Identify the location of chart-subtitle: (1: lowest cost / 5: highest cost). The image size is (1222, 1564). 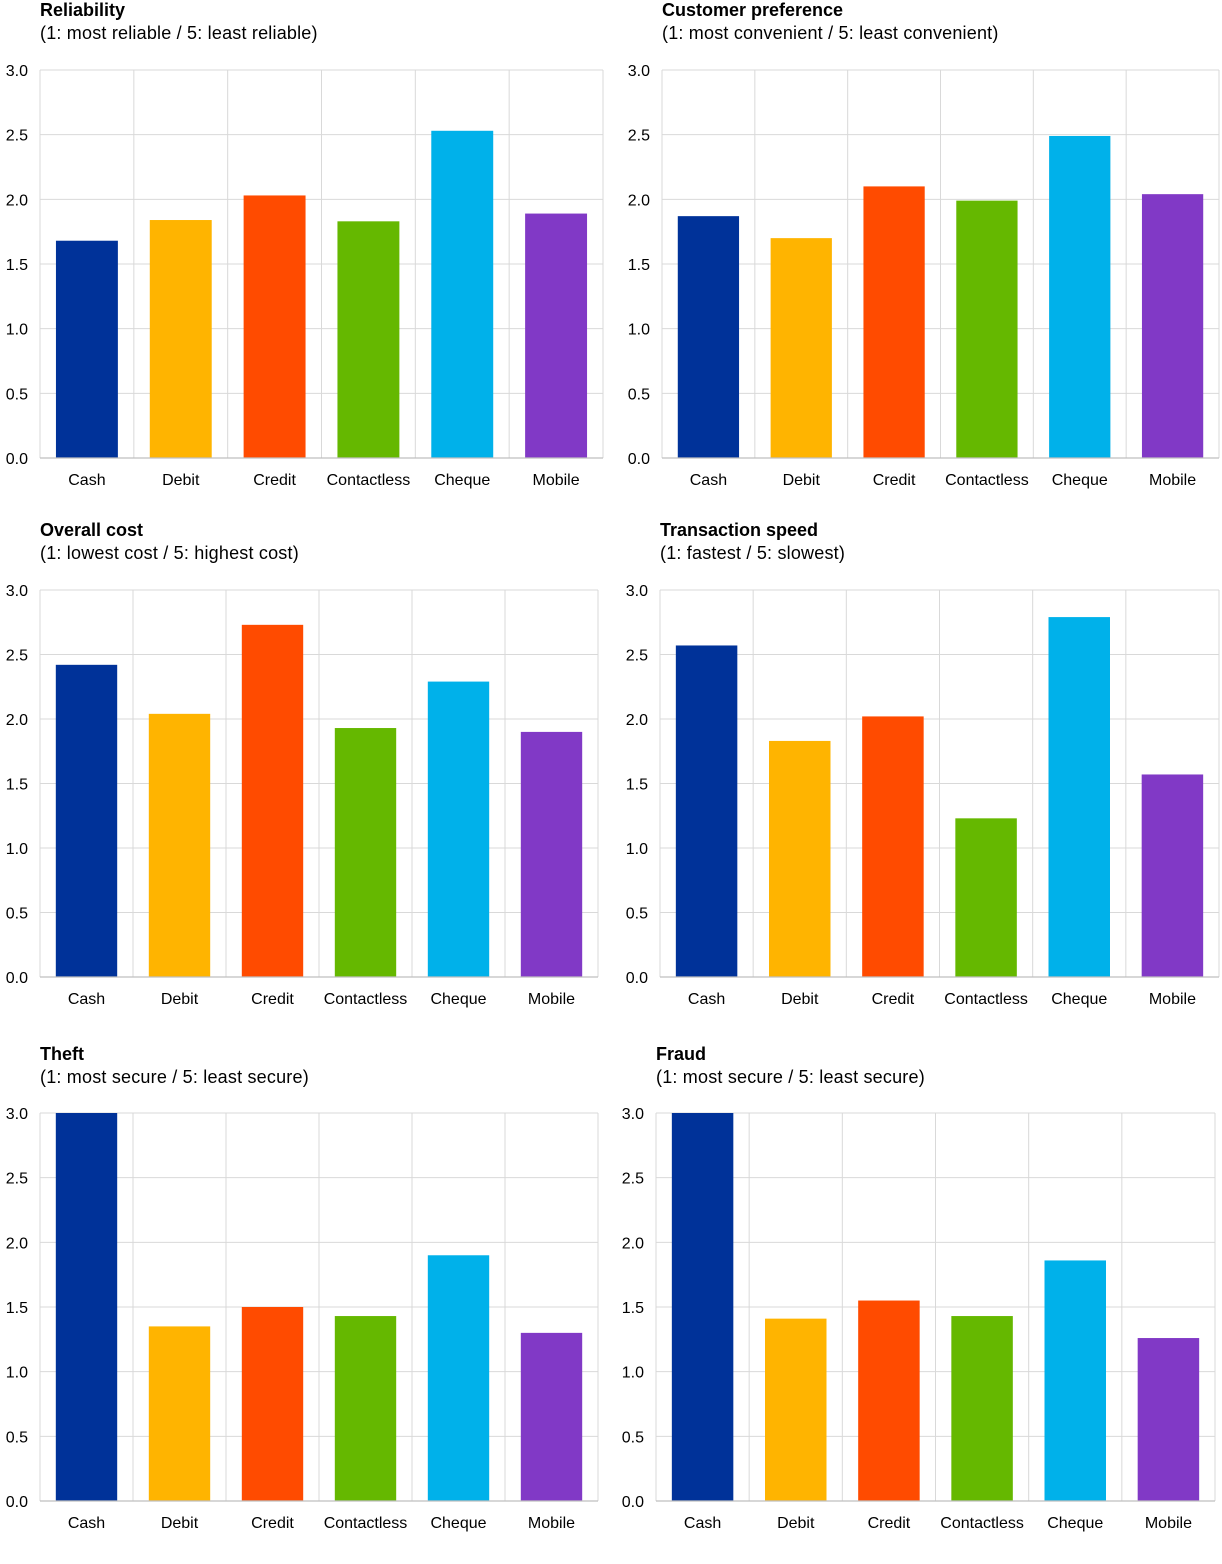
(169, 553).